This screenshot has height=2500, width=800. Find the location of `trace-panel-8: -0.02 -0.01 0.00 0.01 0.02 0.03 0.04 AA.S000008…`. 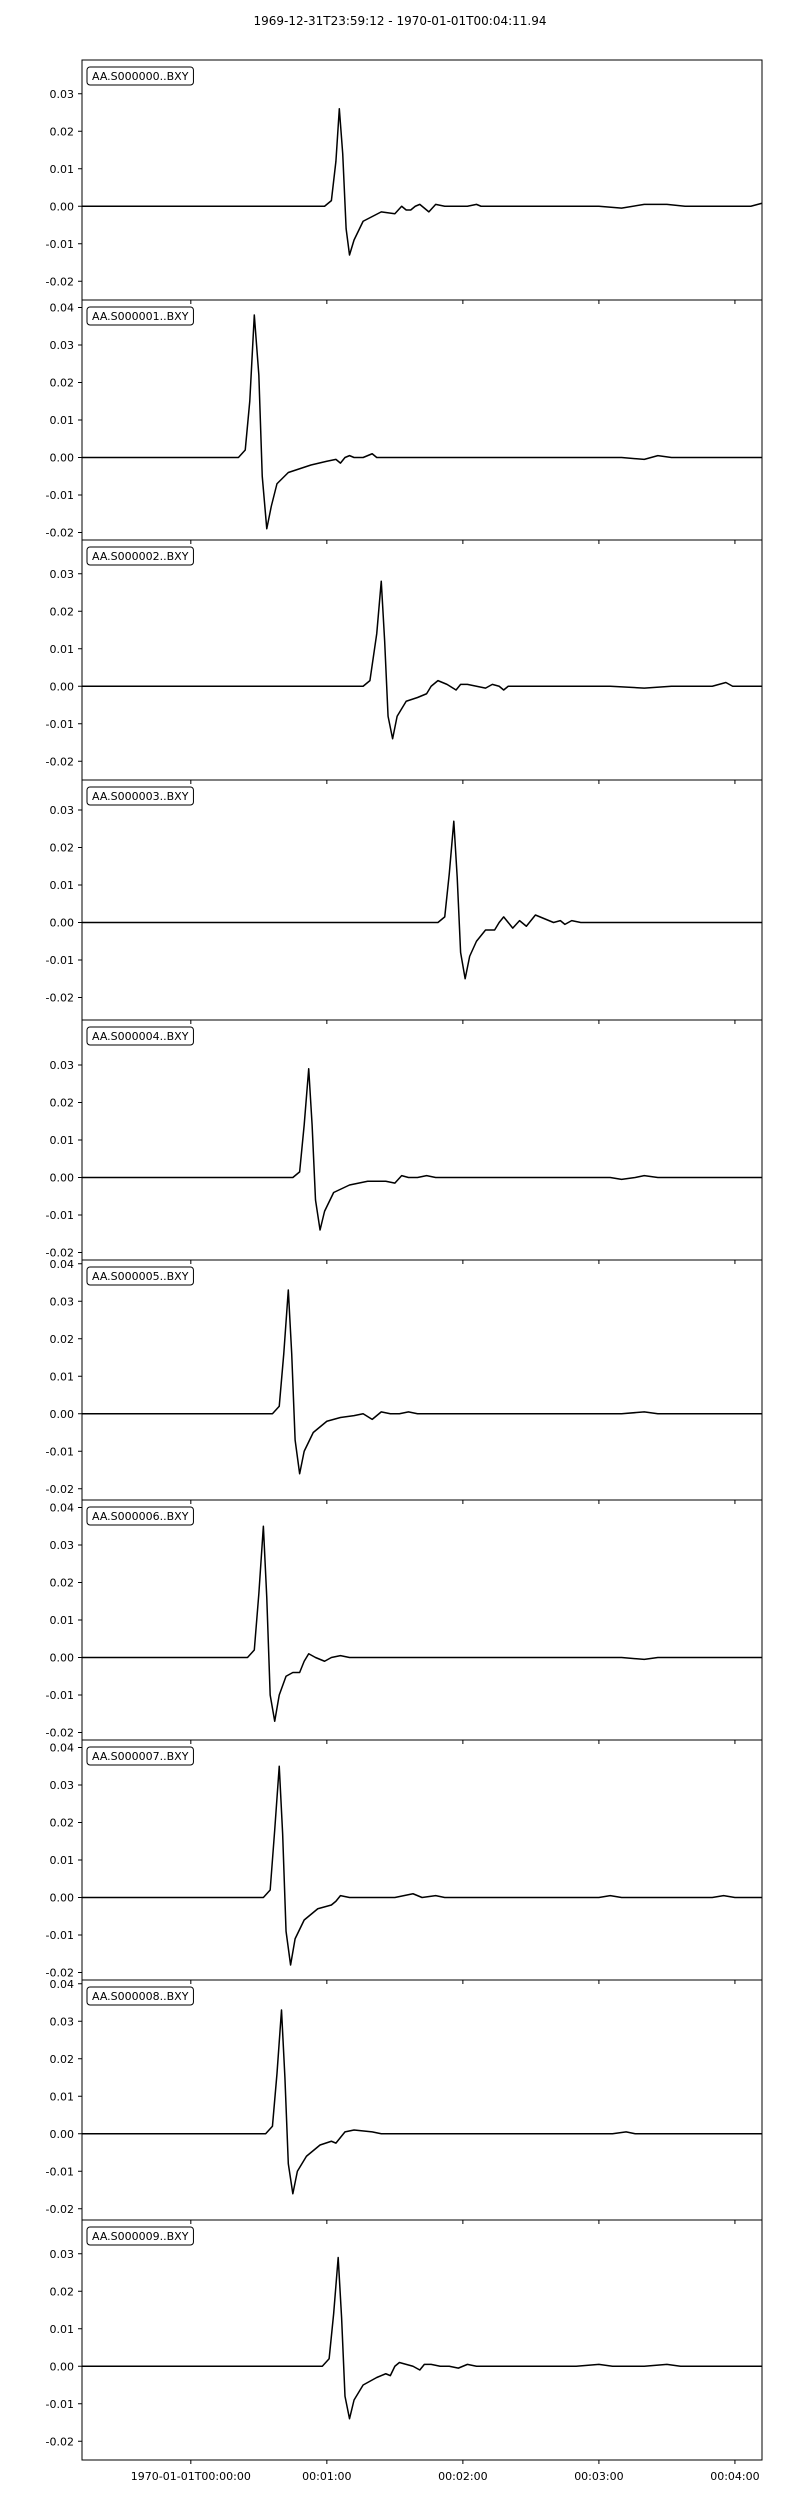

trace-panel-8: -0.02 -0.01 0.00 0.01 0.02 0.03 0.04 AA.S000008… is located at coordinates (404, 2101).